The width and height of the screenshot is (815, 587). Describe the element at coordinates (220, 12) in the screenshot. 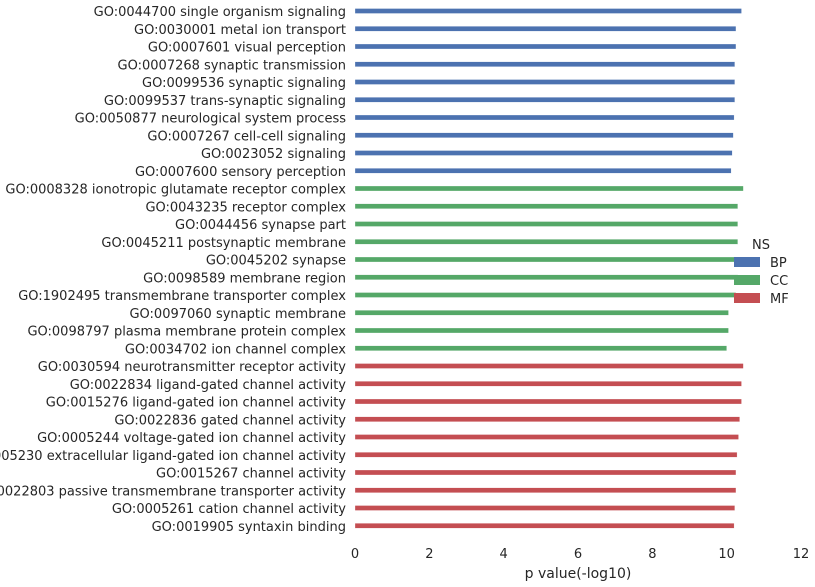

I see `category-label: GO:0044700 single organism signaling` at that location.